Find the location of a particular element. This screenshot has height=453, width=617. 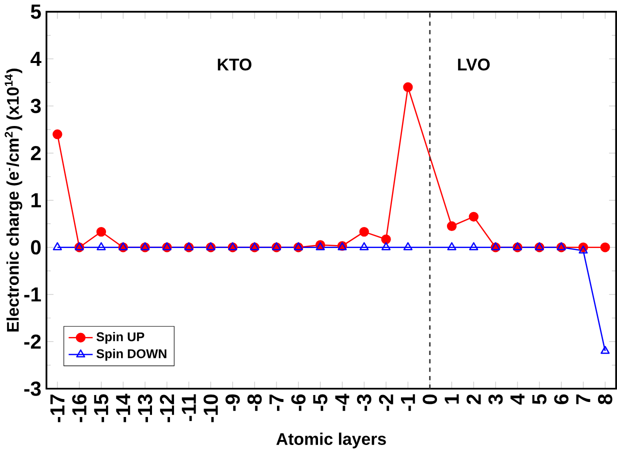

x-tick-label: -9 is located at coordinates (233, 402).